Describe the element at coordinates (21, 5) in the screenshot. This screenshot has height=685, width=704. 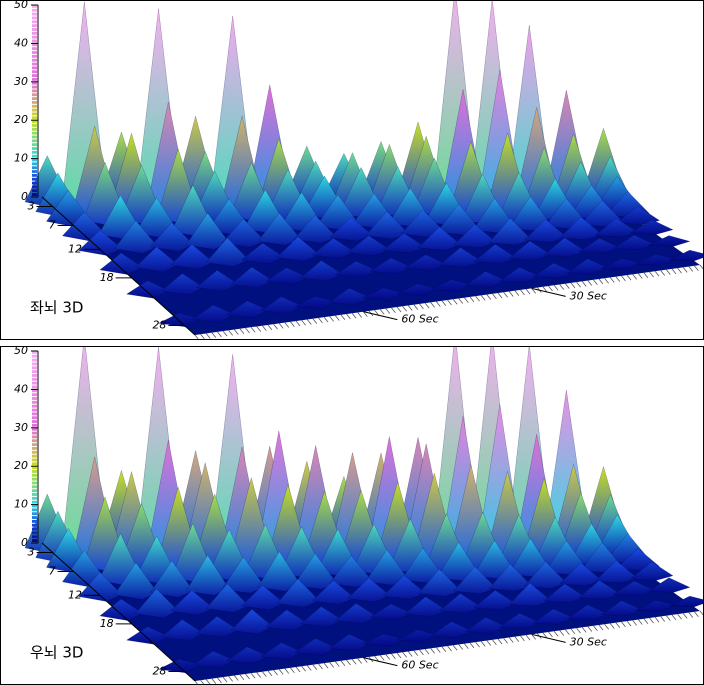
I see `z-tick-label: 50` at that location.